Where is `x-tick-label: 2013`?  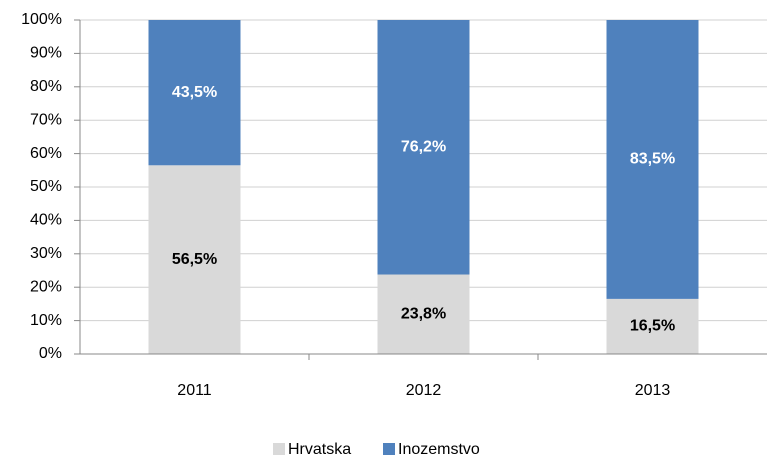 x-tick-label: 2013 is located at coordinates (653, 390).